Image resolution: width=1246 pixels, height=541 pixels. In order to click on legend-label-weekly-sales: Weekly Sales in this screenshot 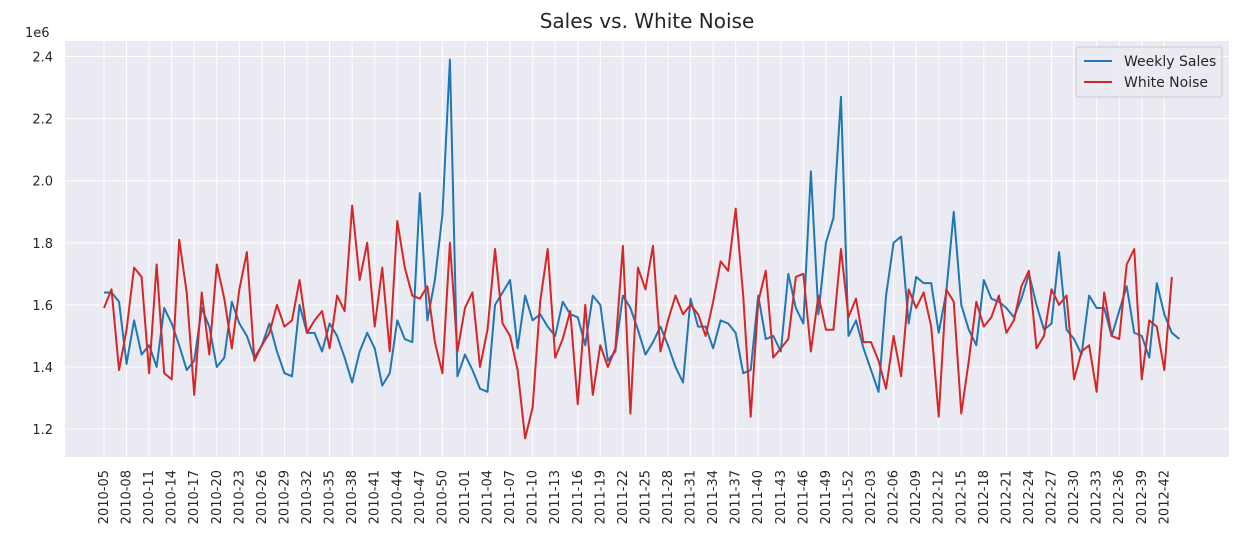, I will do `click(1170, 62)`.